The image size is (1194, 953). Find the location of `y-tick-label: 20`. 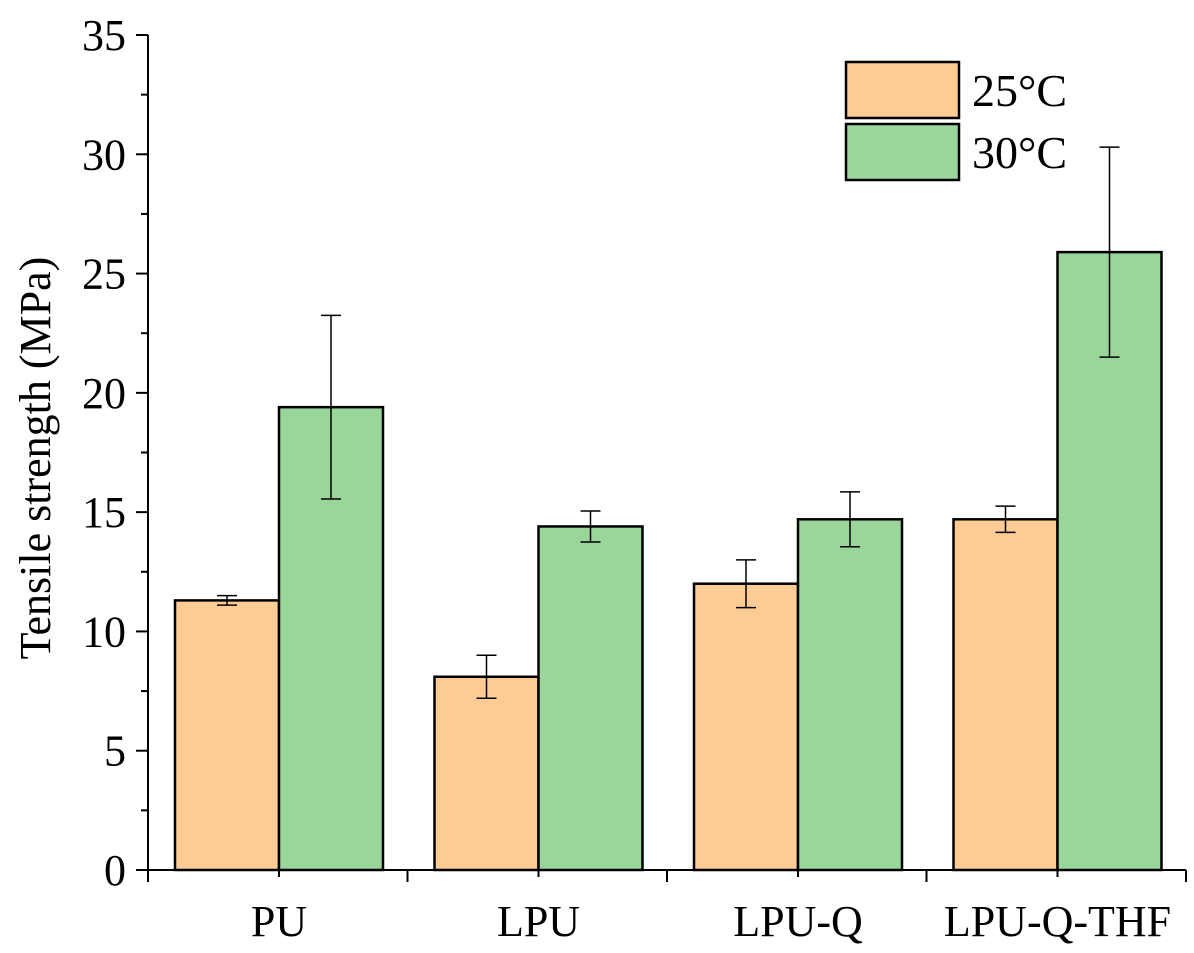

y-tick-label: 20 is located at coordinates (104, 393).